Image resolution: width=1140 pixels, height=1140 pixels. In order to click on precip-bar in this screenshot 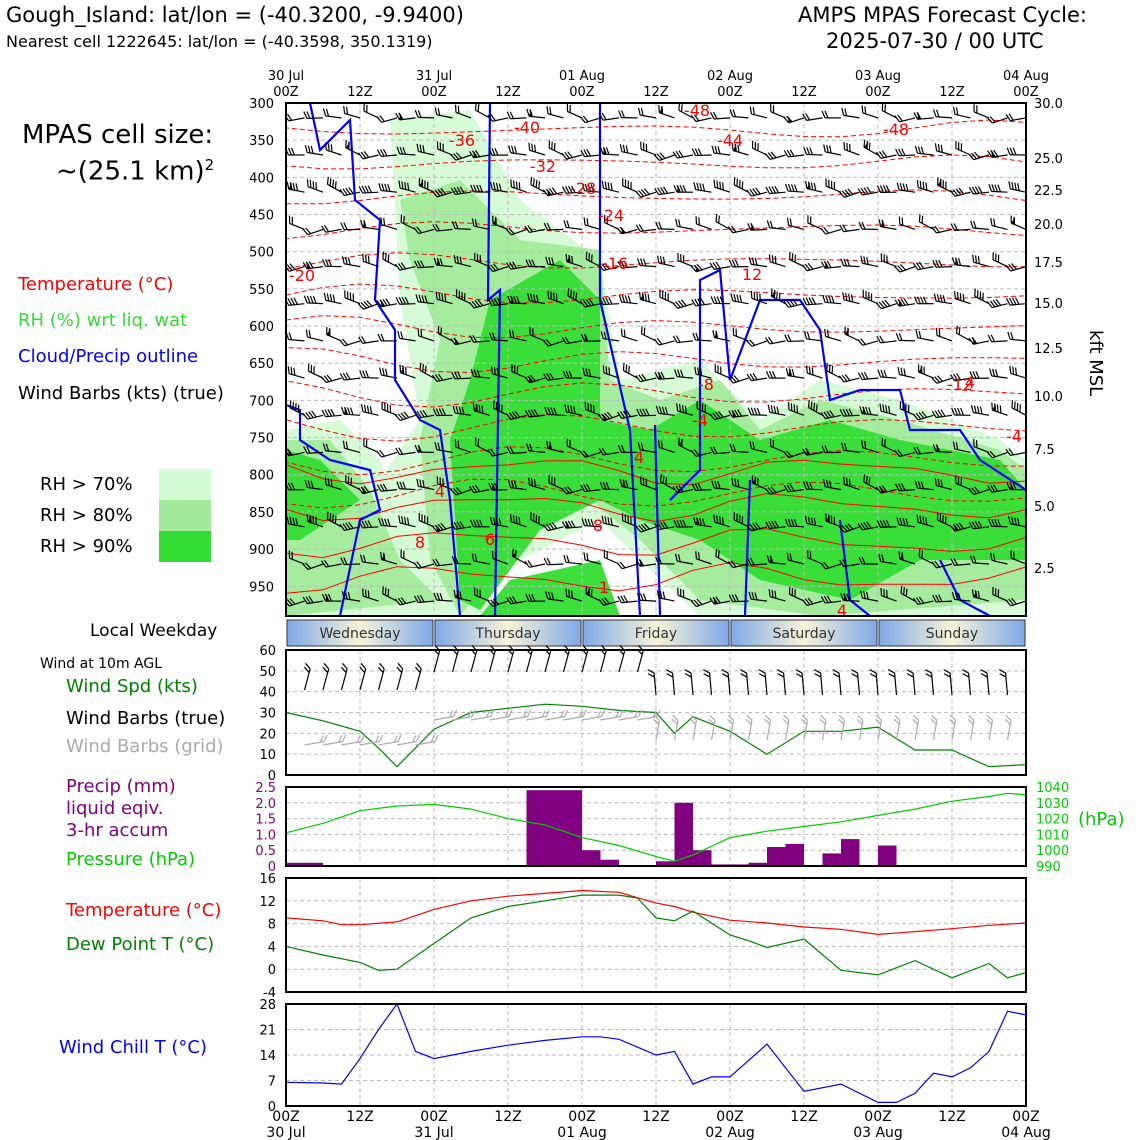, I will do `click(794, 854)`.